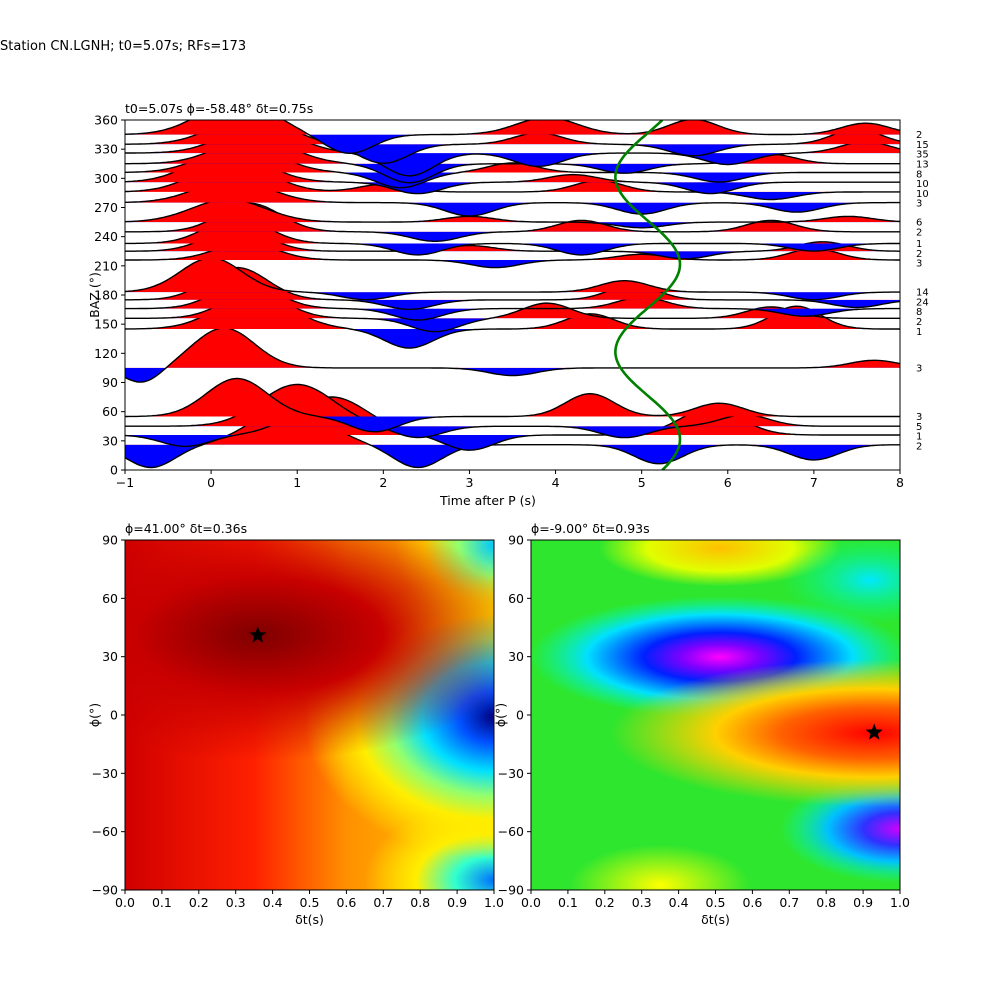 The width and height of the screenshot is (1000, 1000). I want to click on rf-y-axis: 0 30 60 90 120 150 180 210 240 270 300 330 360, so click(109, 295).